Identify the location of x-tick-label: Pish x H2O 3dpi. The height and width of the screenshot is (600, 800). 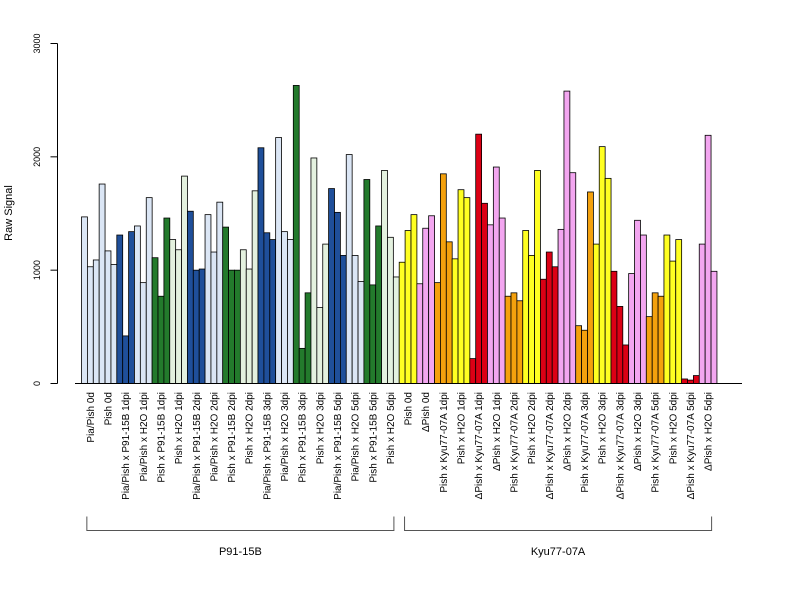
(603, 428).